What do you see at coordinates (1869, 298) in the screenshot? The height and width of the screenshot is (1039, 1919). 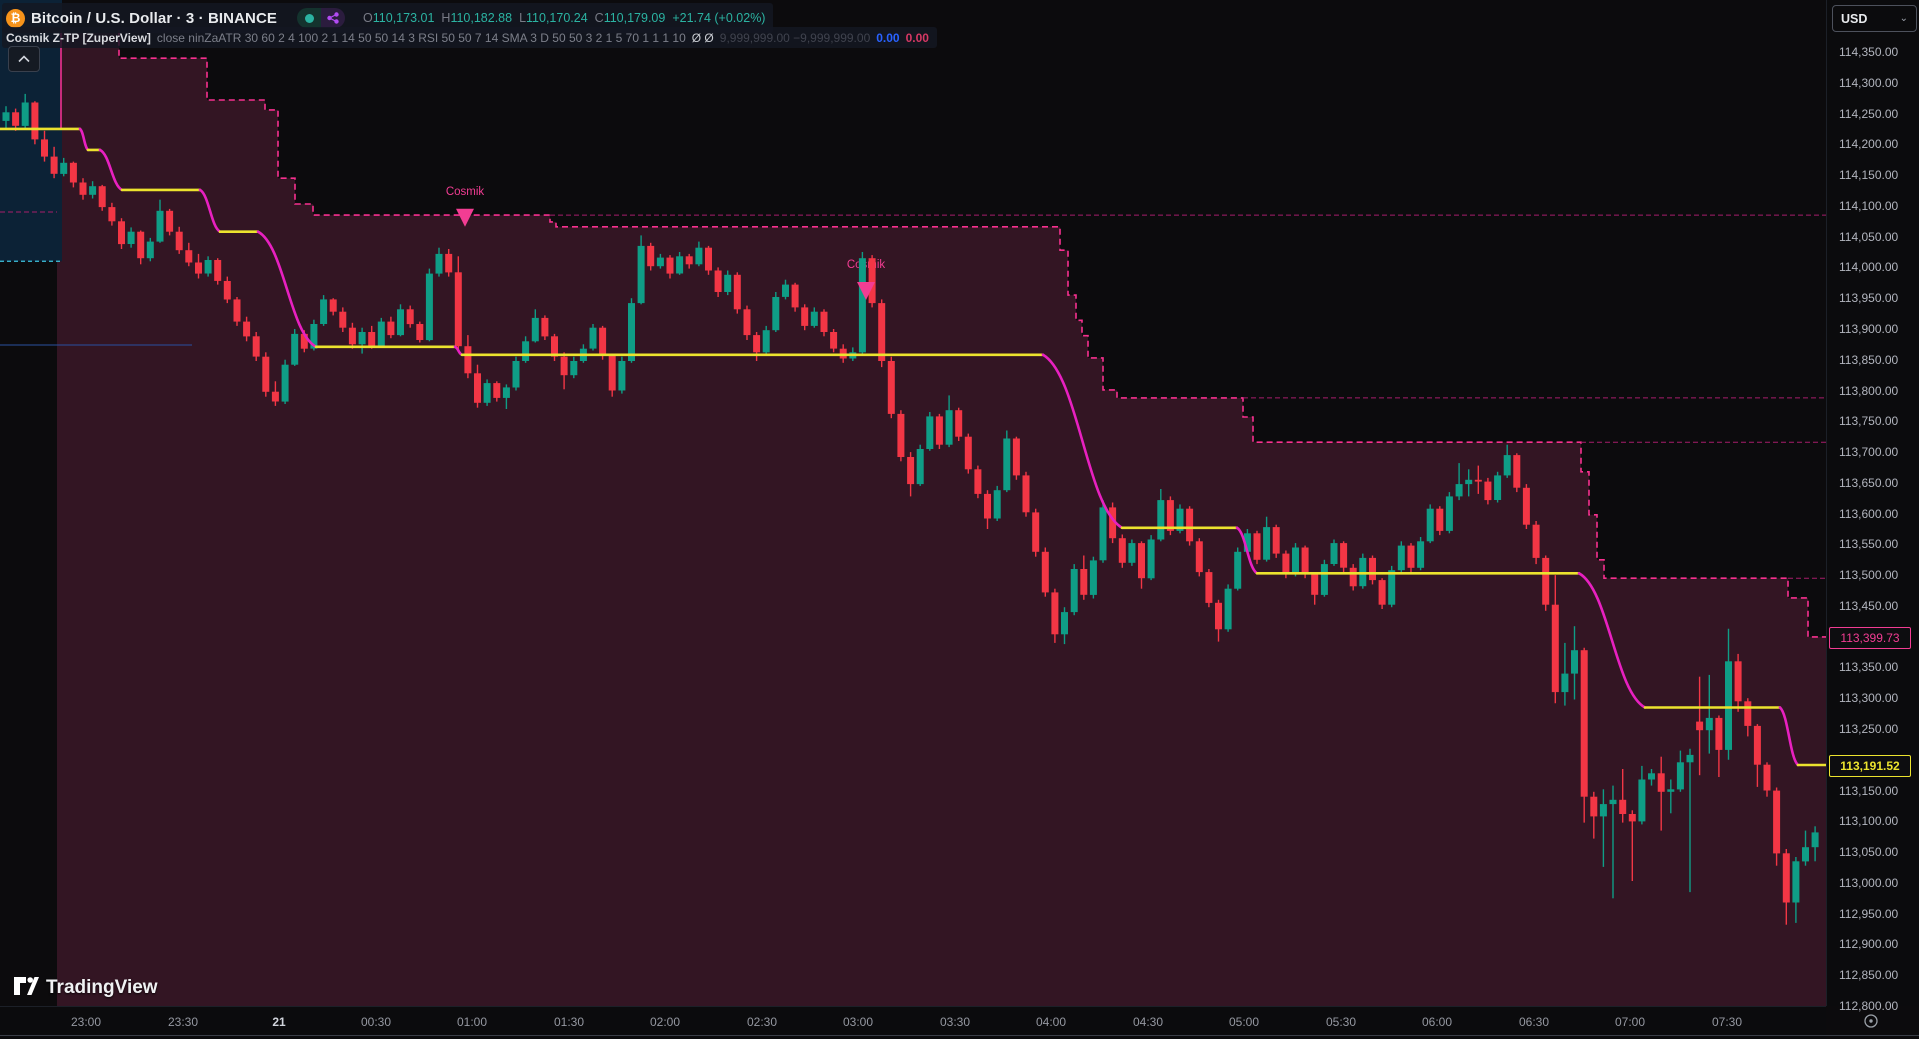 I see `price-tick-label: 113,950.00` at bounding box center [1869, 298].